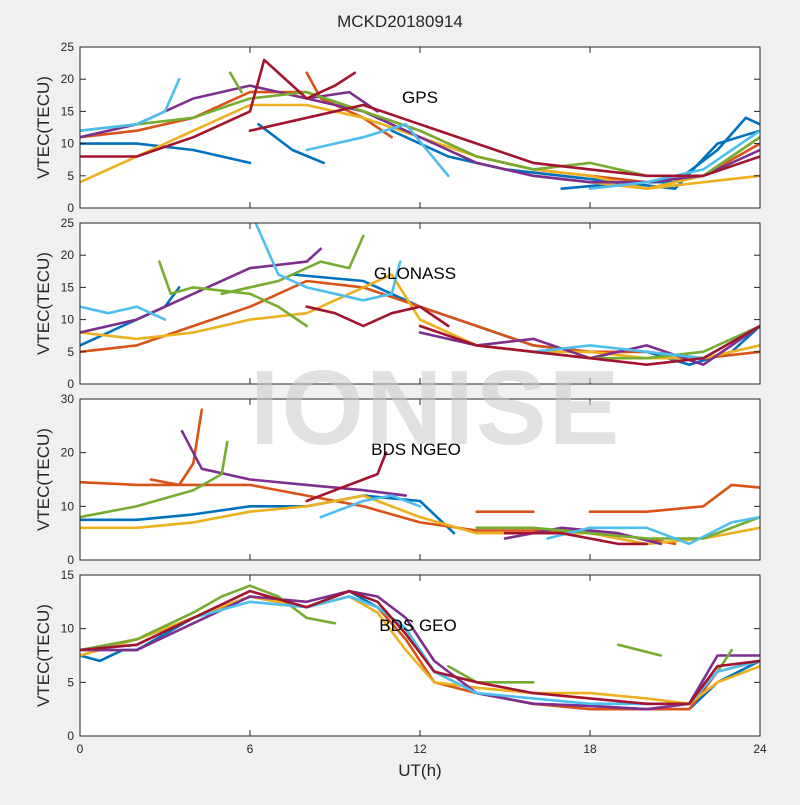 Image resolution: width=800 pixels, height=805 pixels. Describe the element at coordinates (419, 770) in the screenshot. I see `x-axis-label: UT(h)` at that location.